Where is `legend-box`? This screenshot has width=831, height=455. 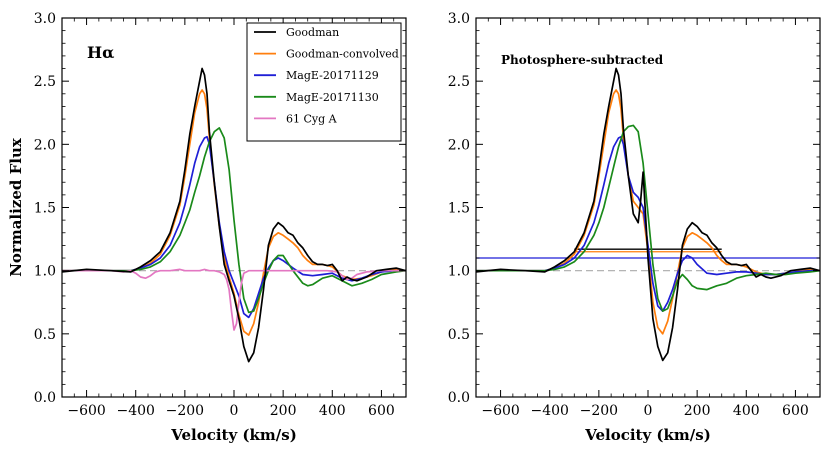 legend-box is located at coordinates (324, 82).